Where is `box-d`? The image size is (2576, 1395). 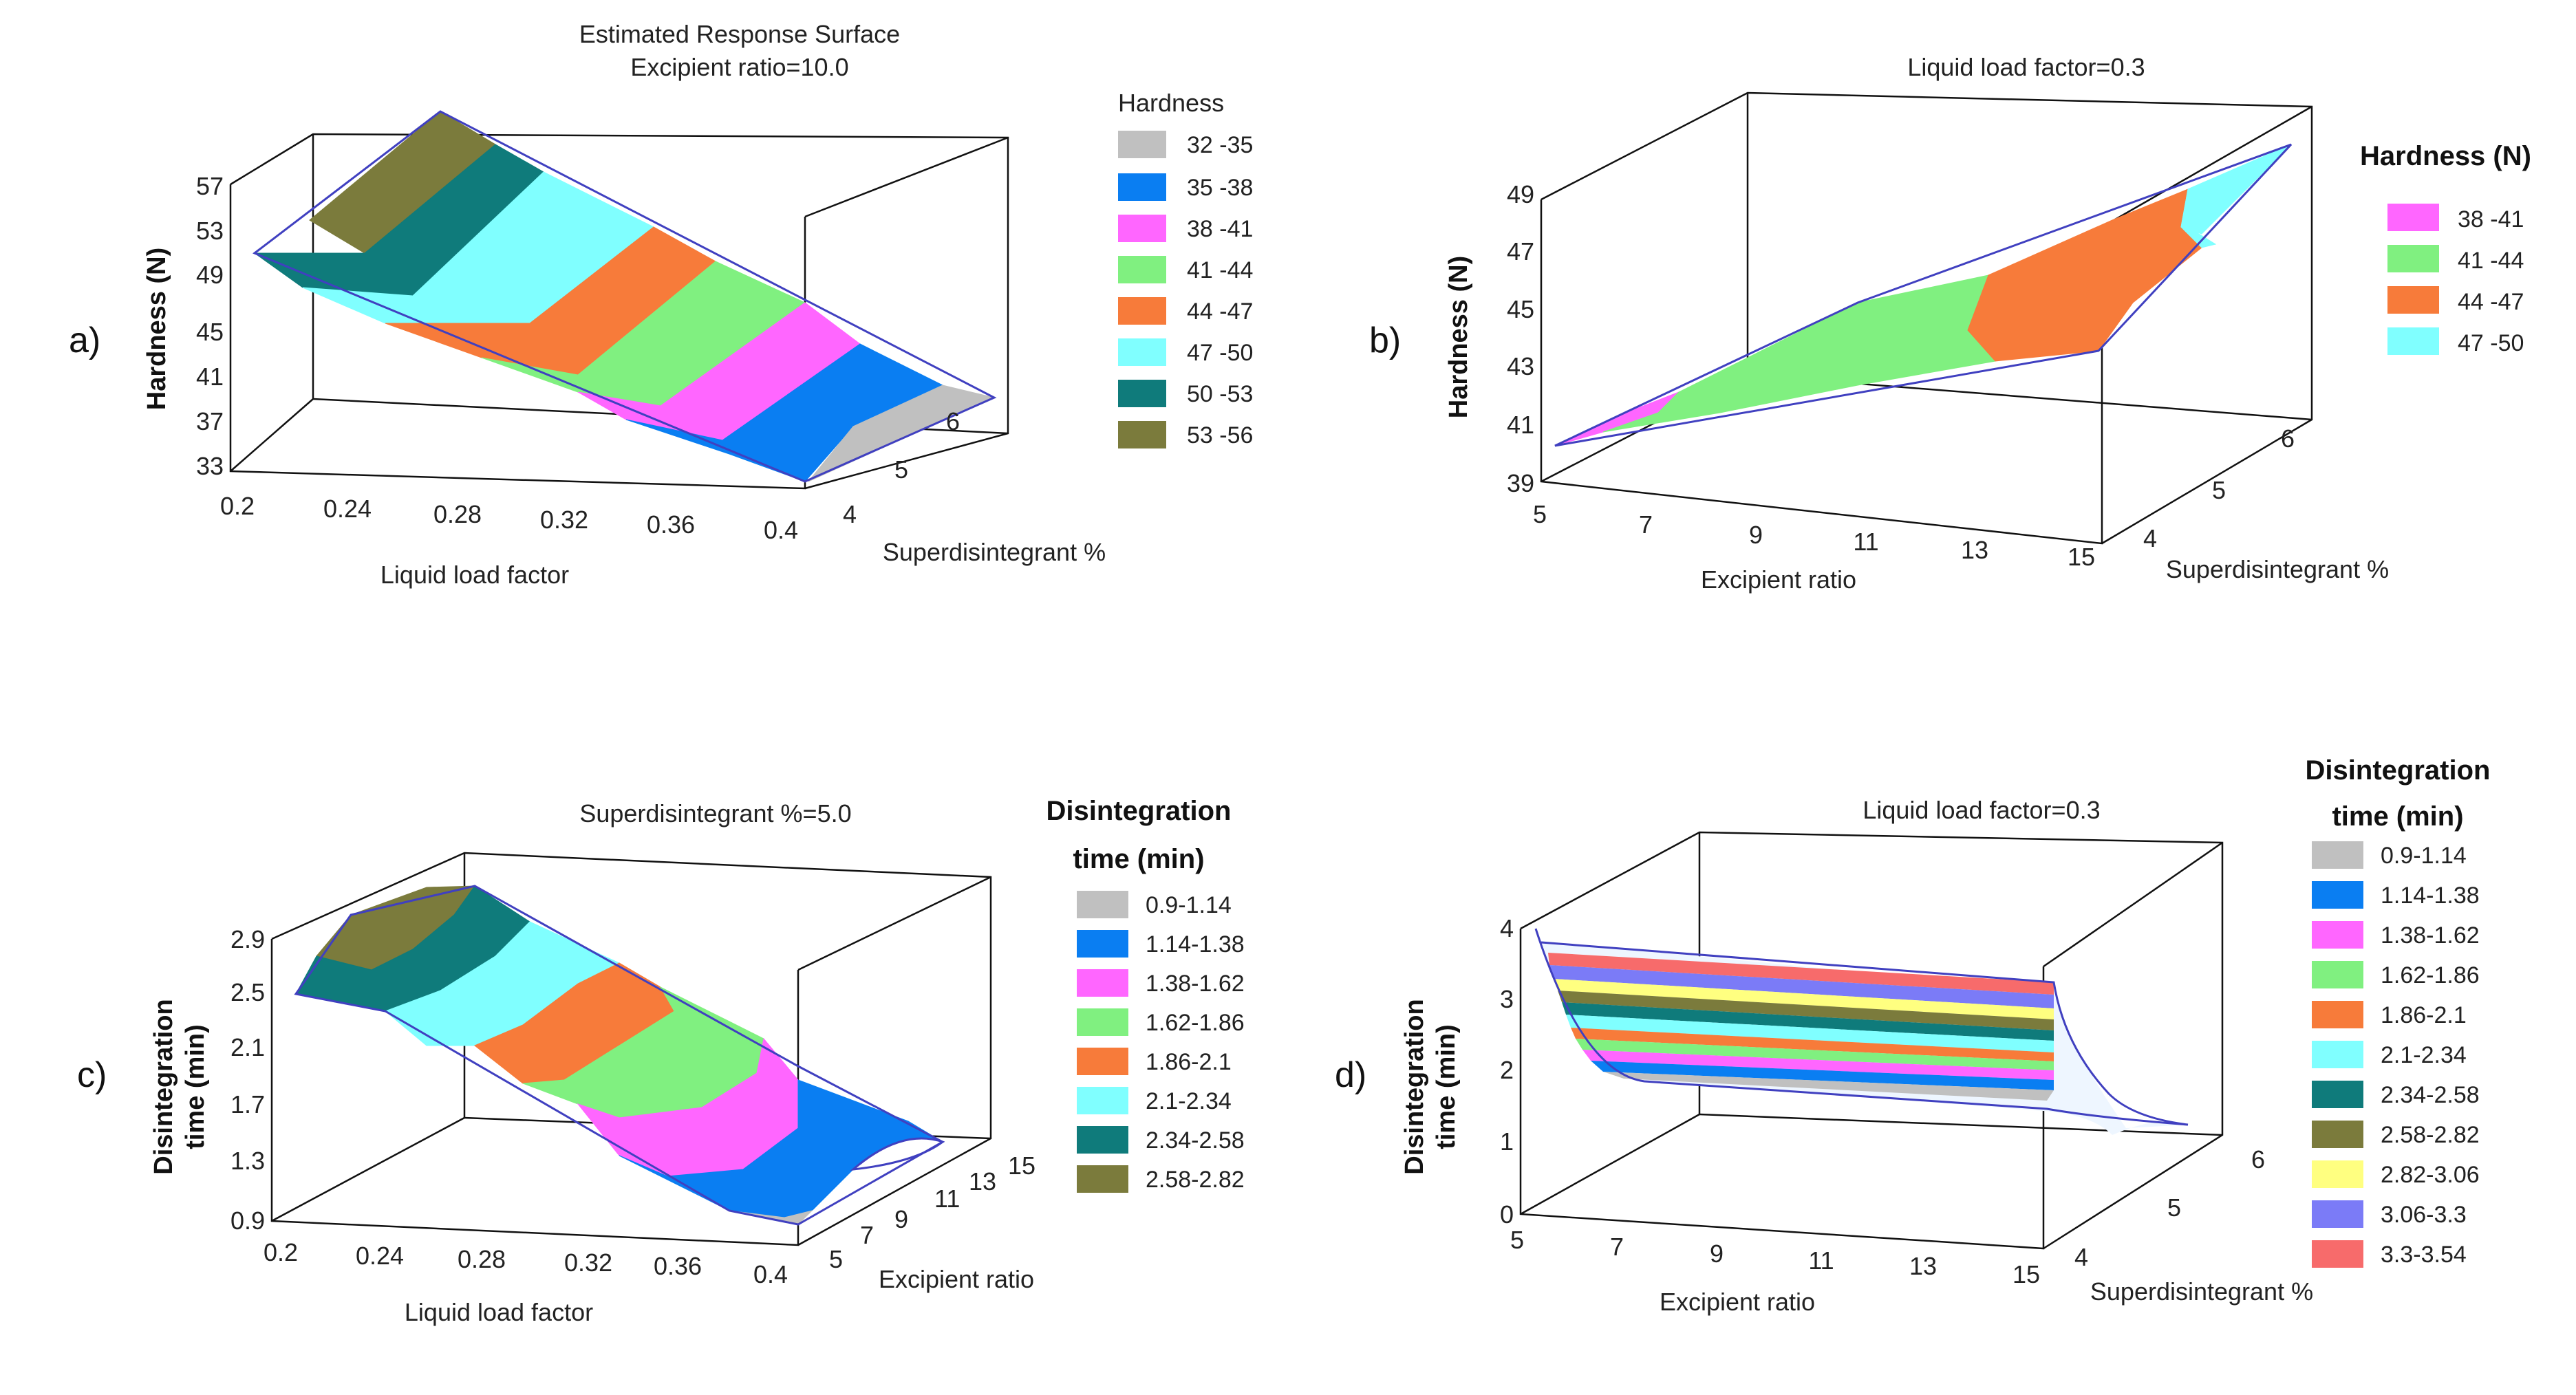 box-d is located at coordinates (1872, 1040).